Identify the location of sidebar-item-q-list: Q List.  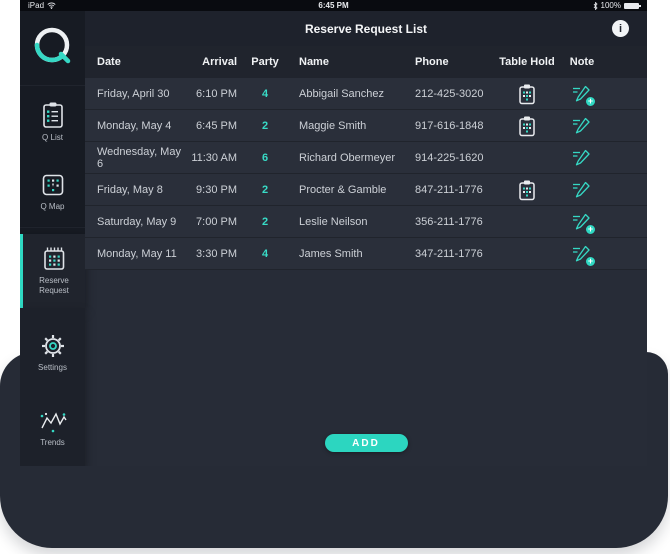
(52, 121).